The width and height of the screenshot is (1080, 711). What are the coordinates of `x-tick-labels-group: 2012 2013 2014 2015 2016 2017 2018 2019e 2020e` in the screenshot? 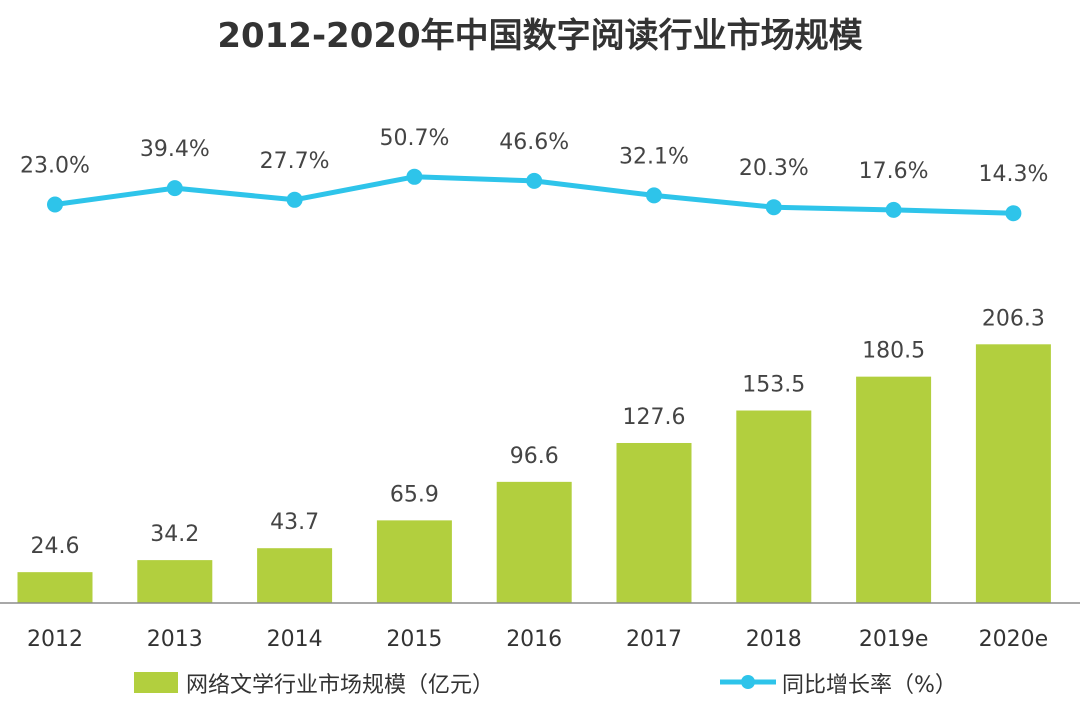 It's located at (537, 639).